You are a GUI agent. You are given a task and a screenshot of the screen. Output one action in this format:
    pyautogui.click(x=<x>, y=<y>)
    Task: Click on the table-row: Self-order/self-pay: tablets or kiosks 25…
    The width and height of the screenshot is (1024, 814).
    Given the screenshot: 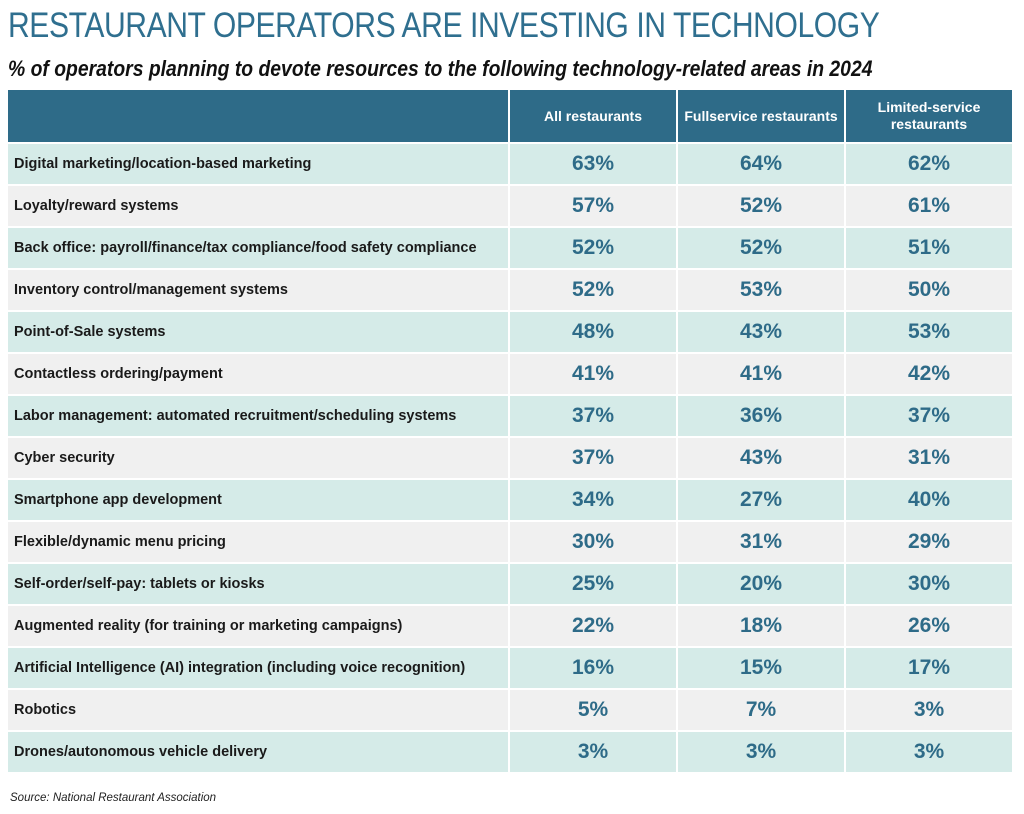 What is the action you would take?
    pyautogui.click(x=510, y=583)
    